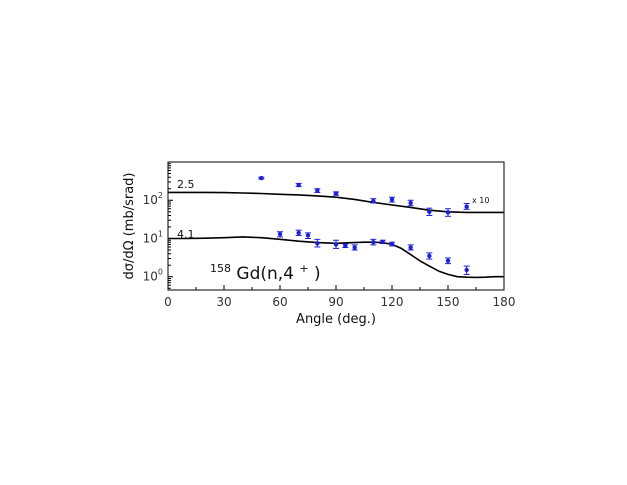 The image size is (627, 485). What do you see at coordinates (168, 302) in the screenshot?
I see `x-tick-label: 0` at bounding box center [168, 302].